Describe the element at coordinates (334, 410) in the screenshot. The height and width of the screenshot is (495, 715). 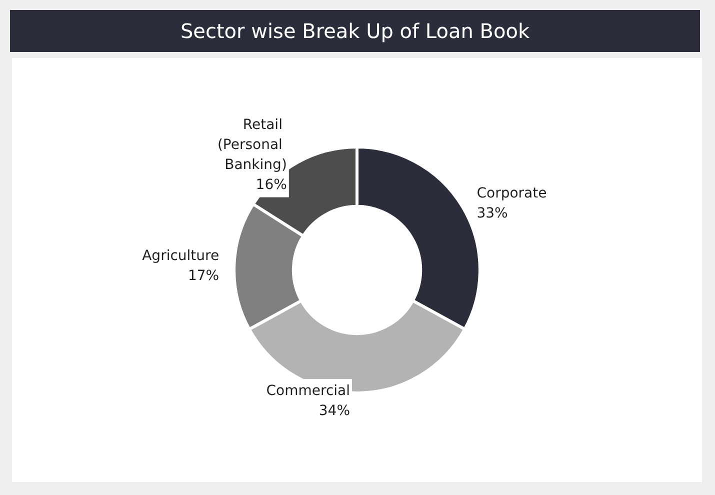
I see `data-label: 34%` at that location.